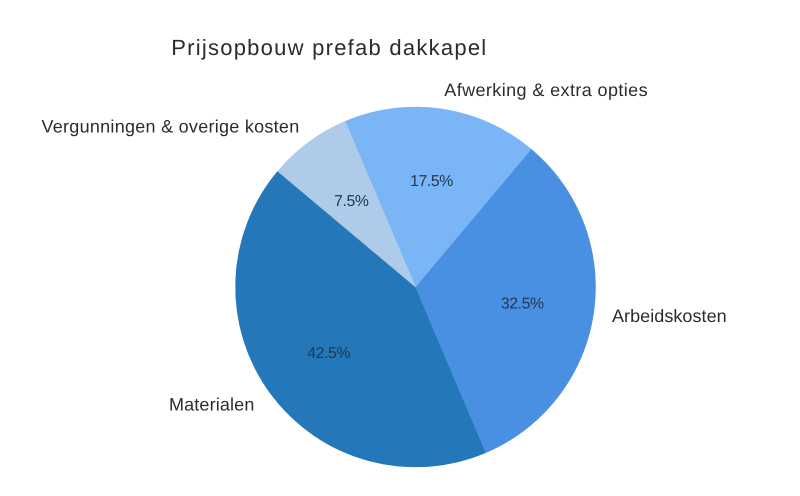  Describe the element at coordinates (351, 201) in the screenshot. I see `svg-text: 7.5%` at that location.